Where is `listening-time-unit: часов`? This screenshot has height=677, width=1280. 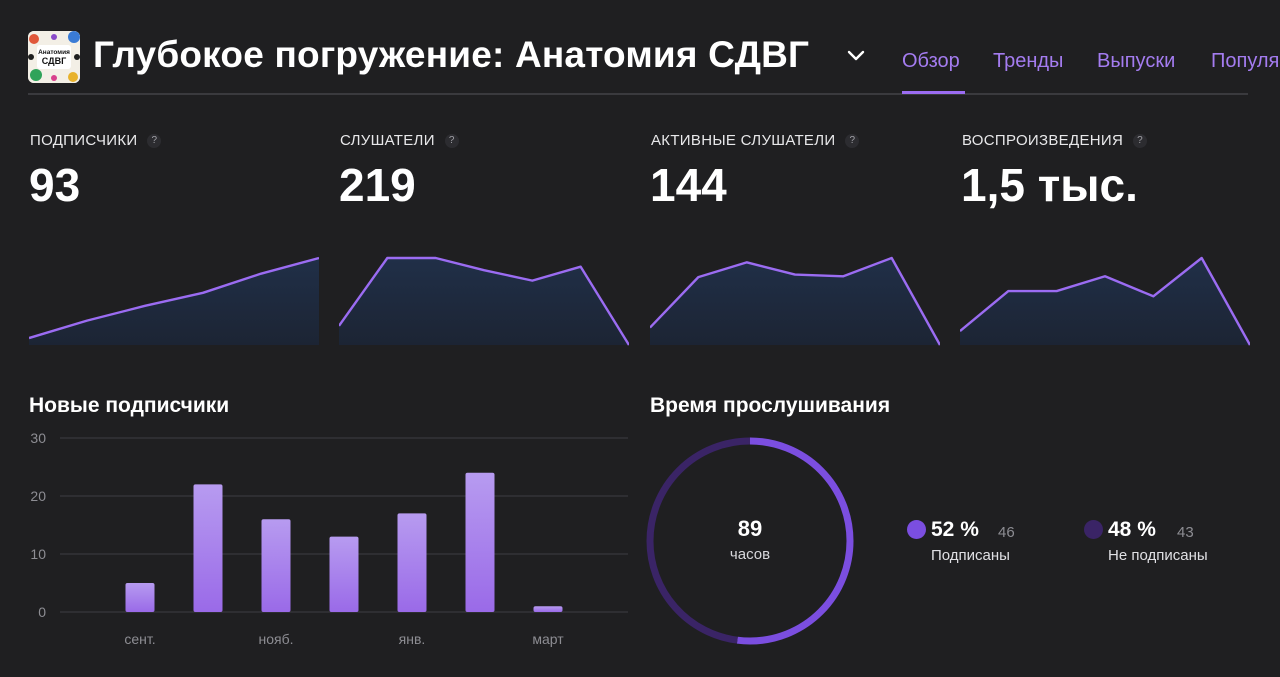 listening-time-unit: часов is located at coordinates (750, 554).